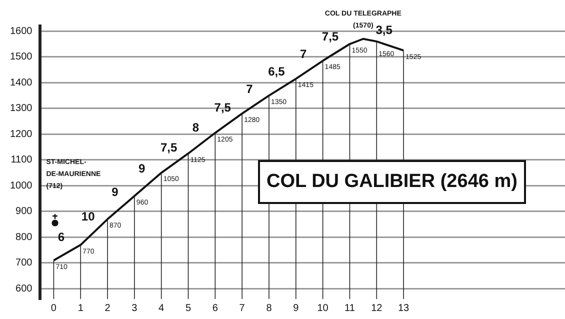  Describe the element at coordinates (21, 57) in the screenshot. I see `y-tick-label: 1500` at that location.